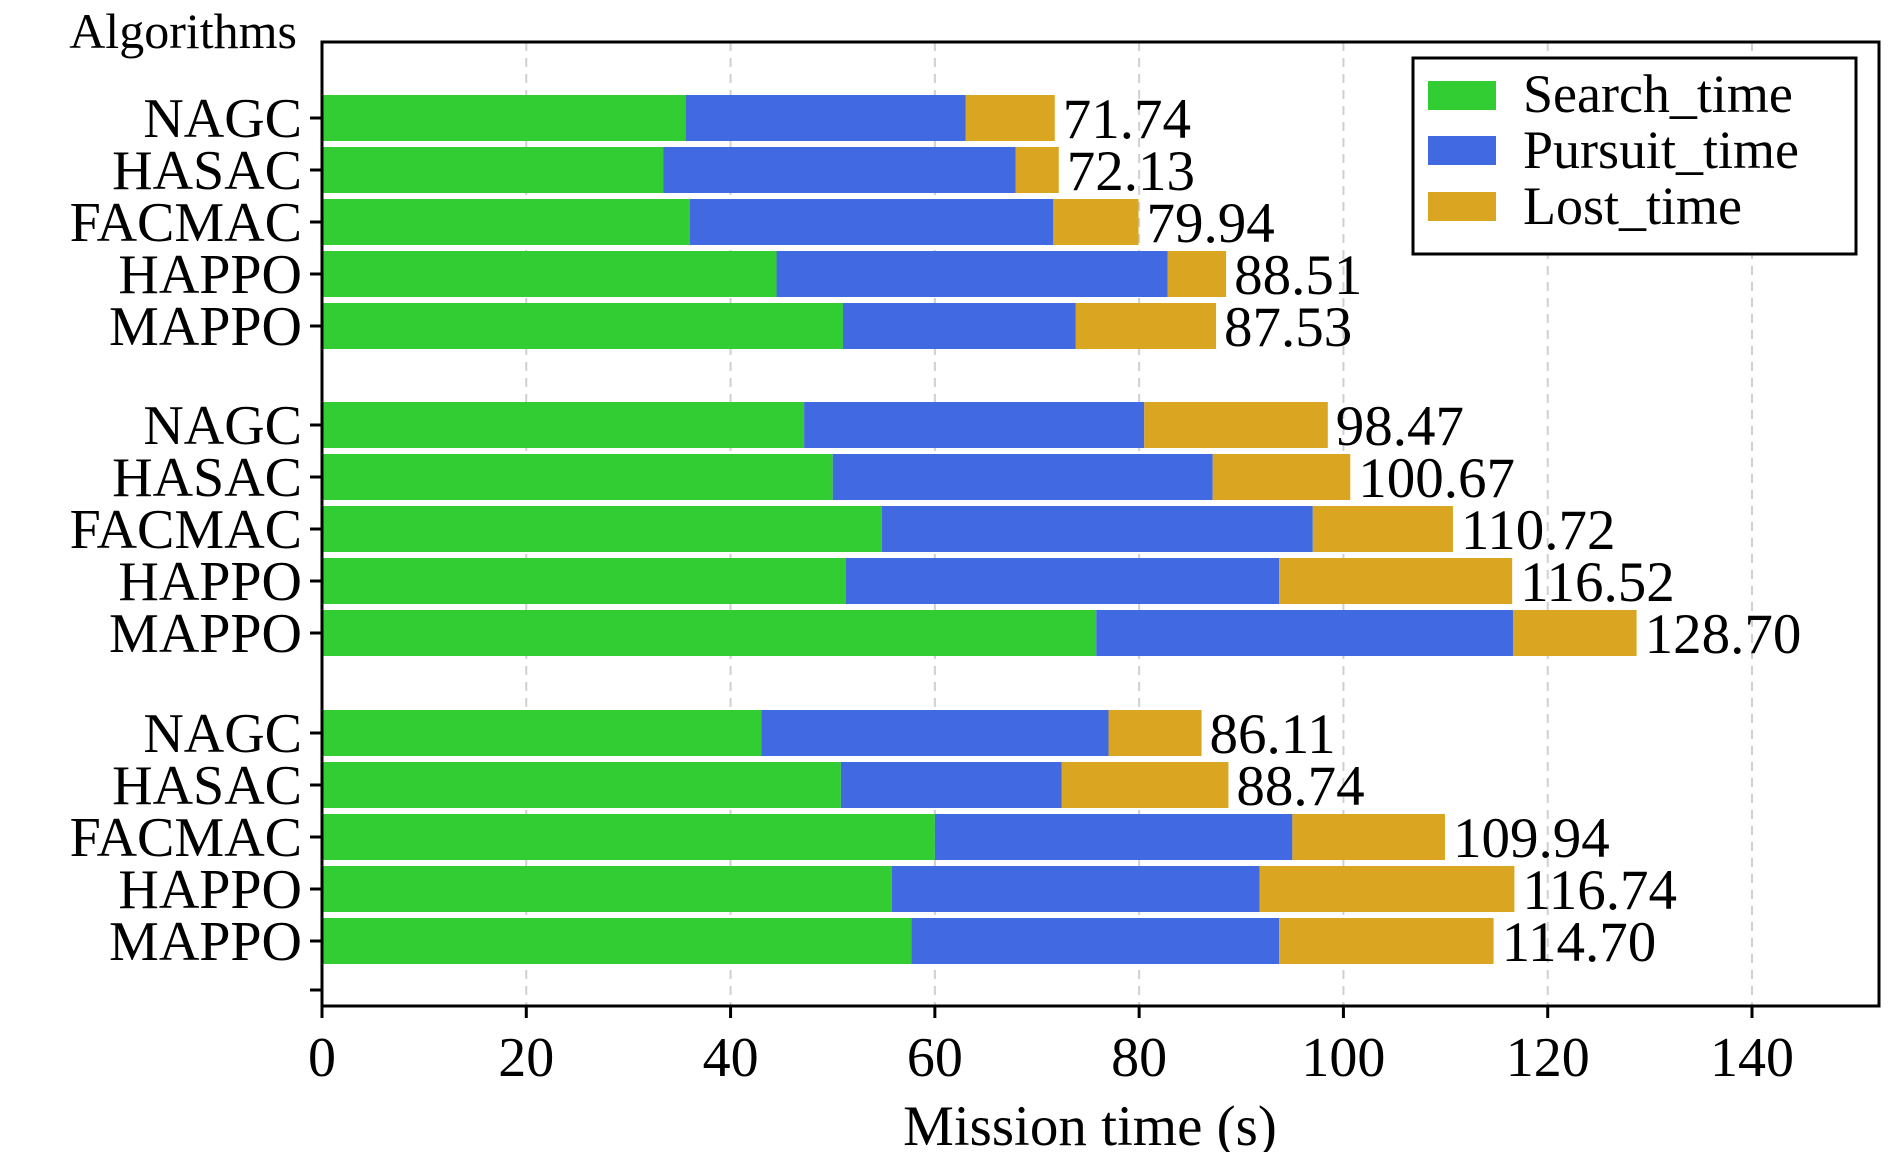 Image resolution: width=1890 pixels, height=1152 pixels. What do you see at coordinates (577, 477) in the screenshot?
I see `bar-search-g2-hasac` at bounding box center [577, 477].